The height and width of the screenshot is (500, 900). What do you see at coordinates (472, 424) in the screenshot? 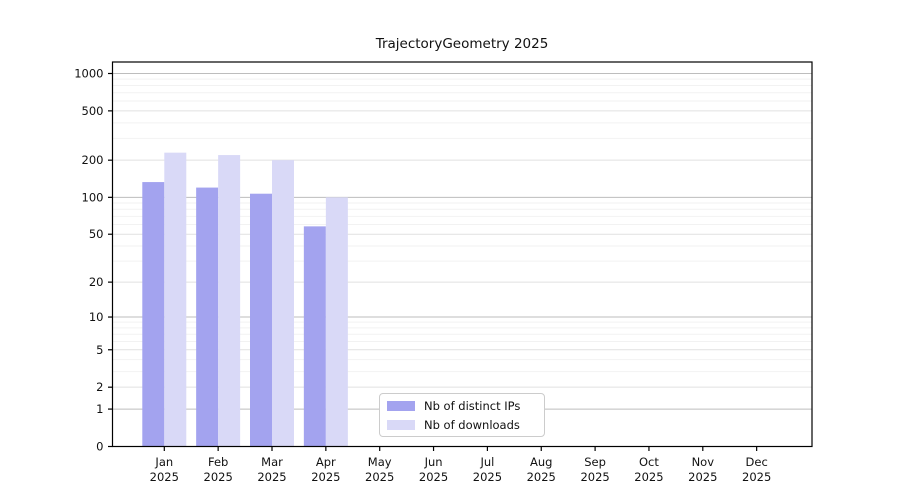
I see `legend-label-downloads: Nb of downloads` at bounding box center [472, 424].